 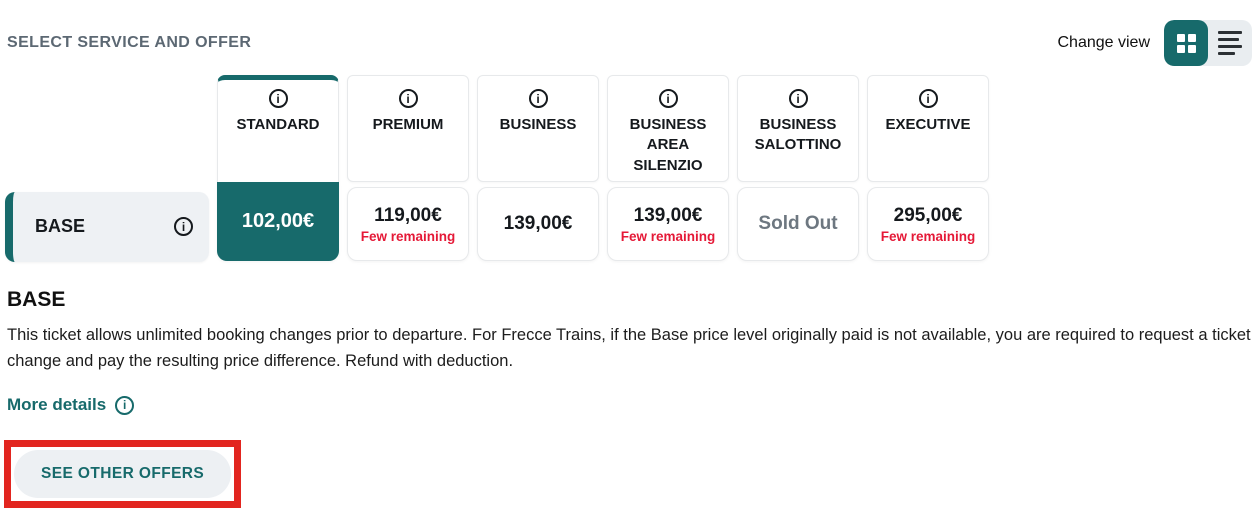 I want to click on fare-row-label-base: BASE, so click(x=107, y=226).